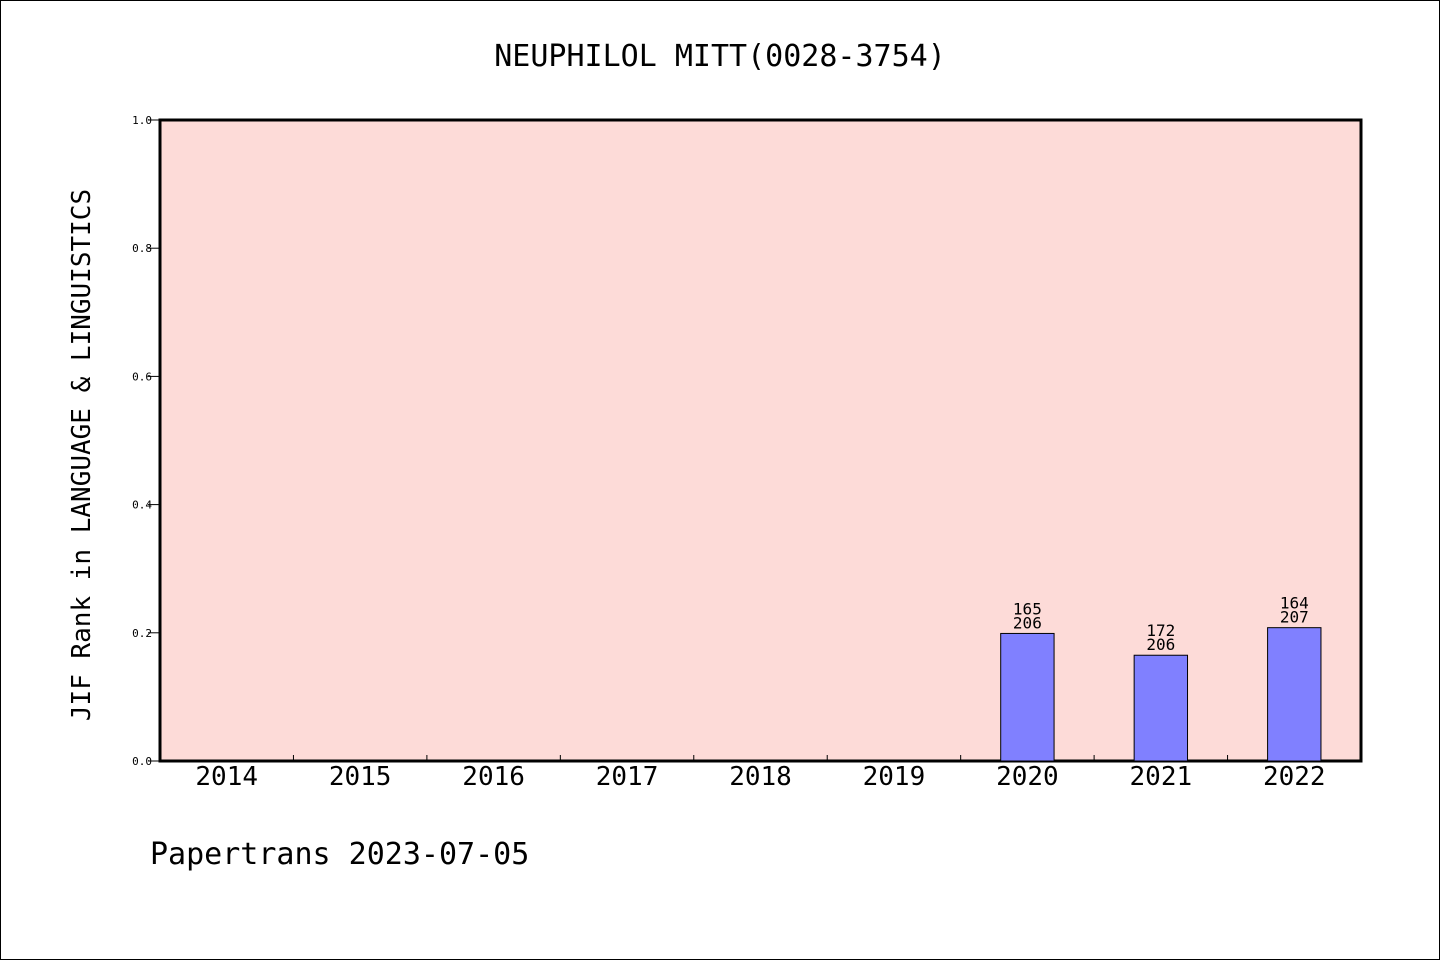 This screenshot has height=960, width=1440. What do you see at coordinates (226, 777) in the screenshot?
I see `x-tick-label: 2014` at bounding box center [226, 777].